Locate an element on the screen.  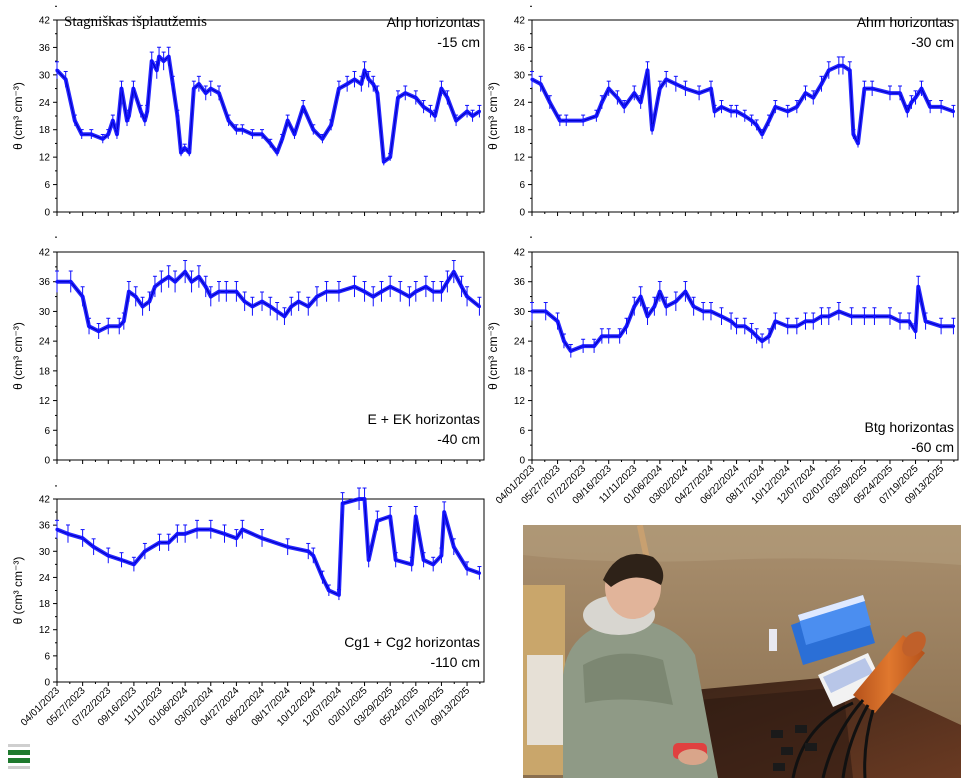
y-tick-label: 36 is located at coordinates (45, 48).